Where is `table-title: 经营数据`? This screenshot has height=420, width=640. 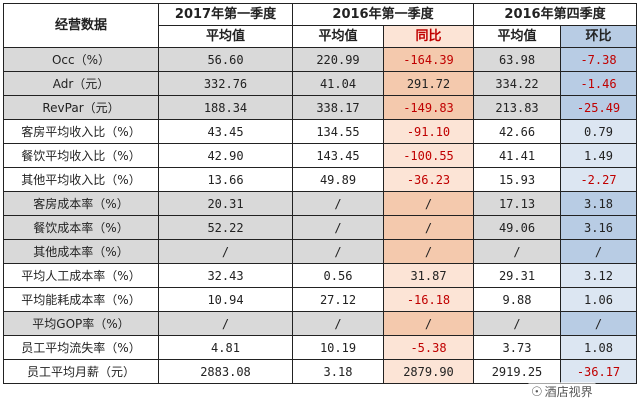
table-title: 经营数据 is located at coordinates (81, 25).